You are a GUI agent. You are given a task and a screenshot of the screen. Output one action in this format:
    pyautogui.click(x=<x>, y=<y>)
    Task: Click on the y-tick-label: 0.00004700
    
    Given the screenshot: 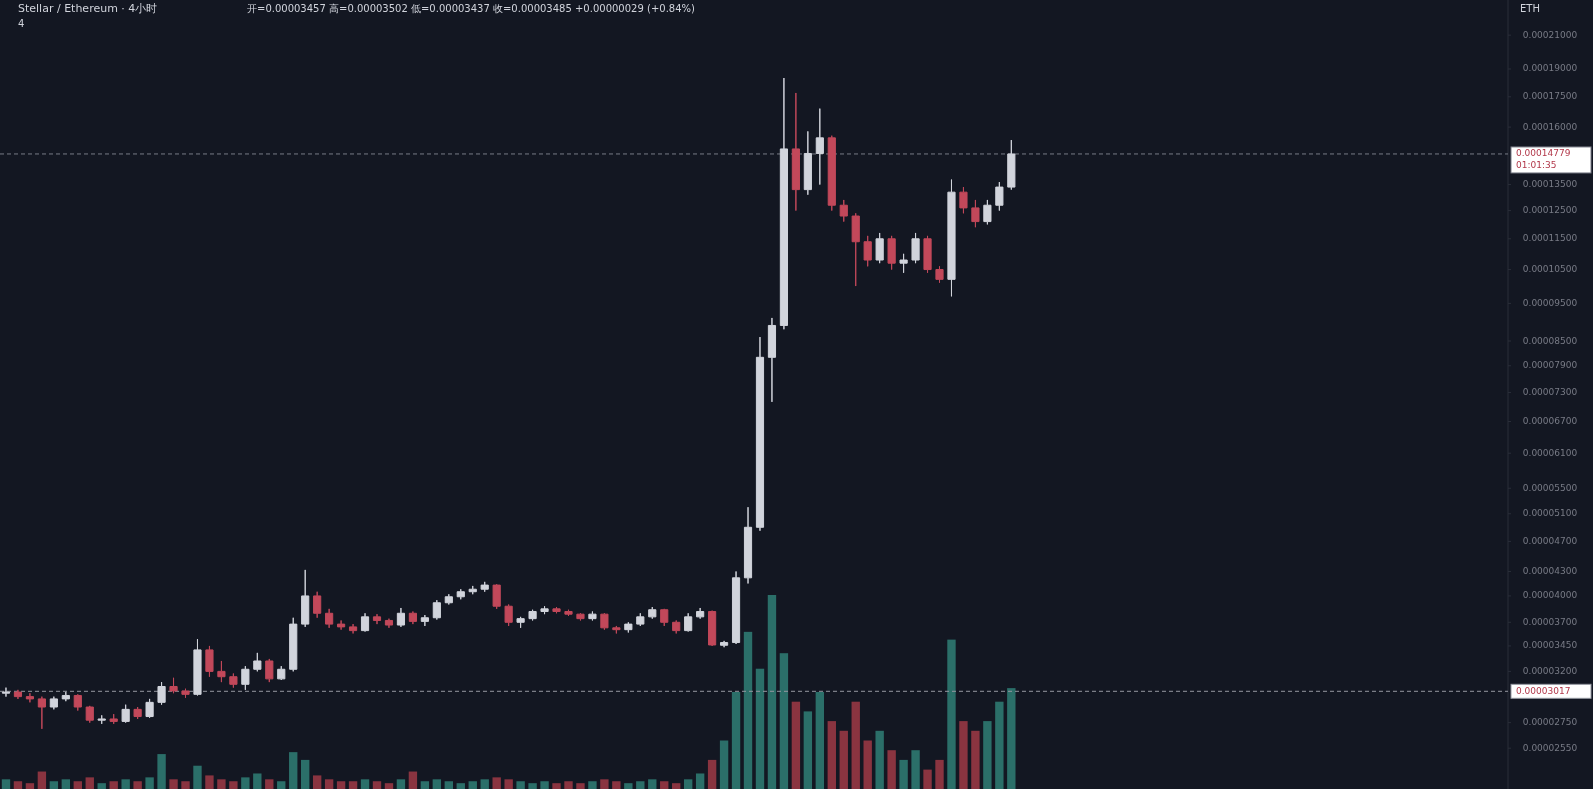 What is the action you would take?
    pyautogui.click(x=1550, y=540)
    